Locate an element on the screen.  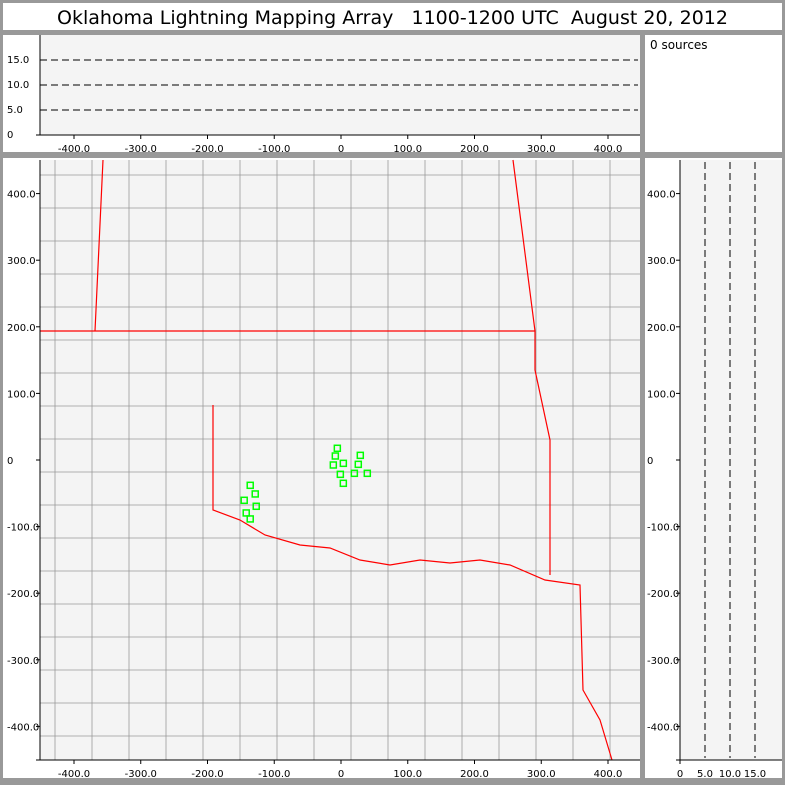
x-tick-label: 15.0 is located at coordinates (755, 774).